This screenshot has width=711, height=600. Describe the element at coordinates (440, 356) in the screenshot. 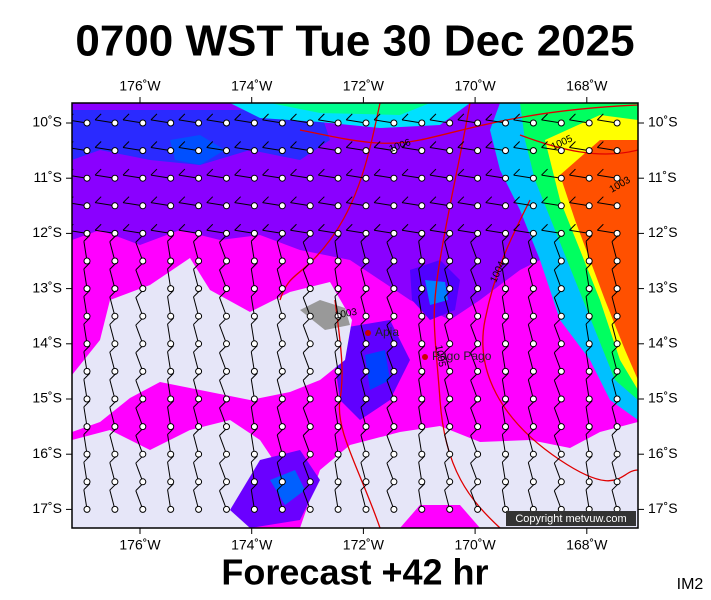

I see `isobar-label: 1005` at that location.